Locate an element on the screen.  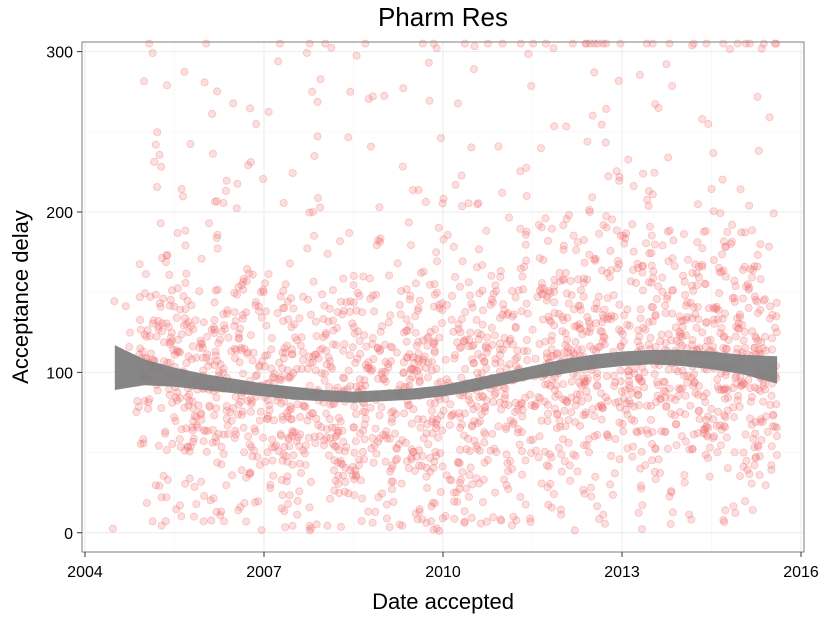
x-tick-label: 2007 is located at coordinates (264, 572).